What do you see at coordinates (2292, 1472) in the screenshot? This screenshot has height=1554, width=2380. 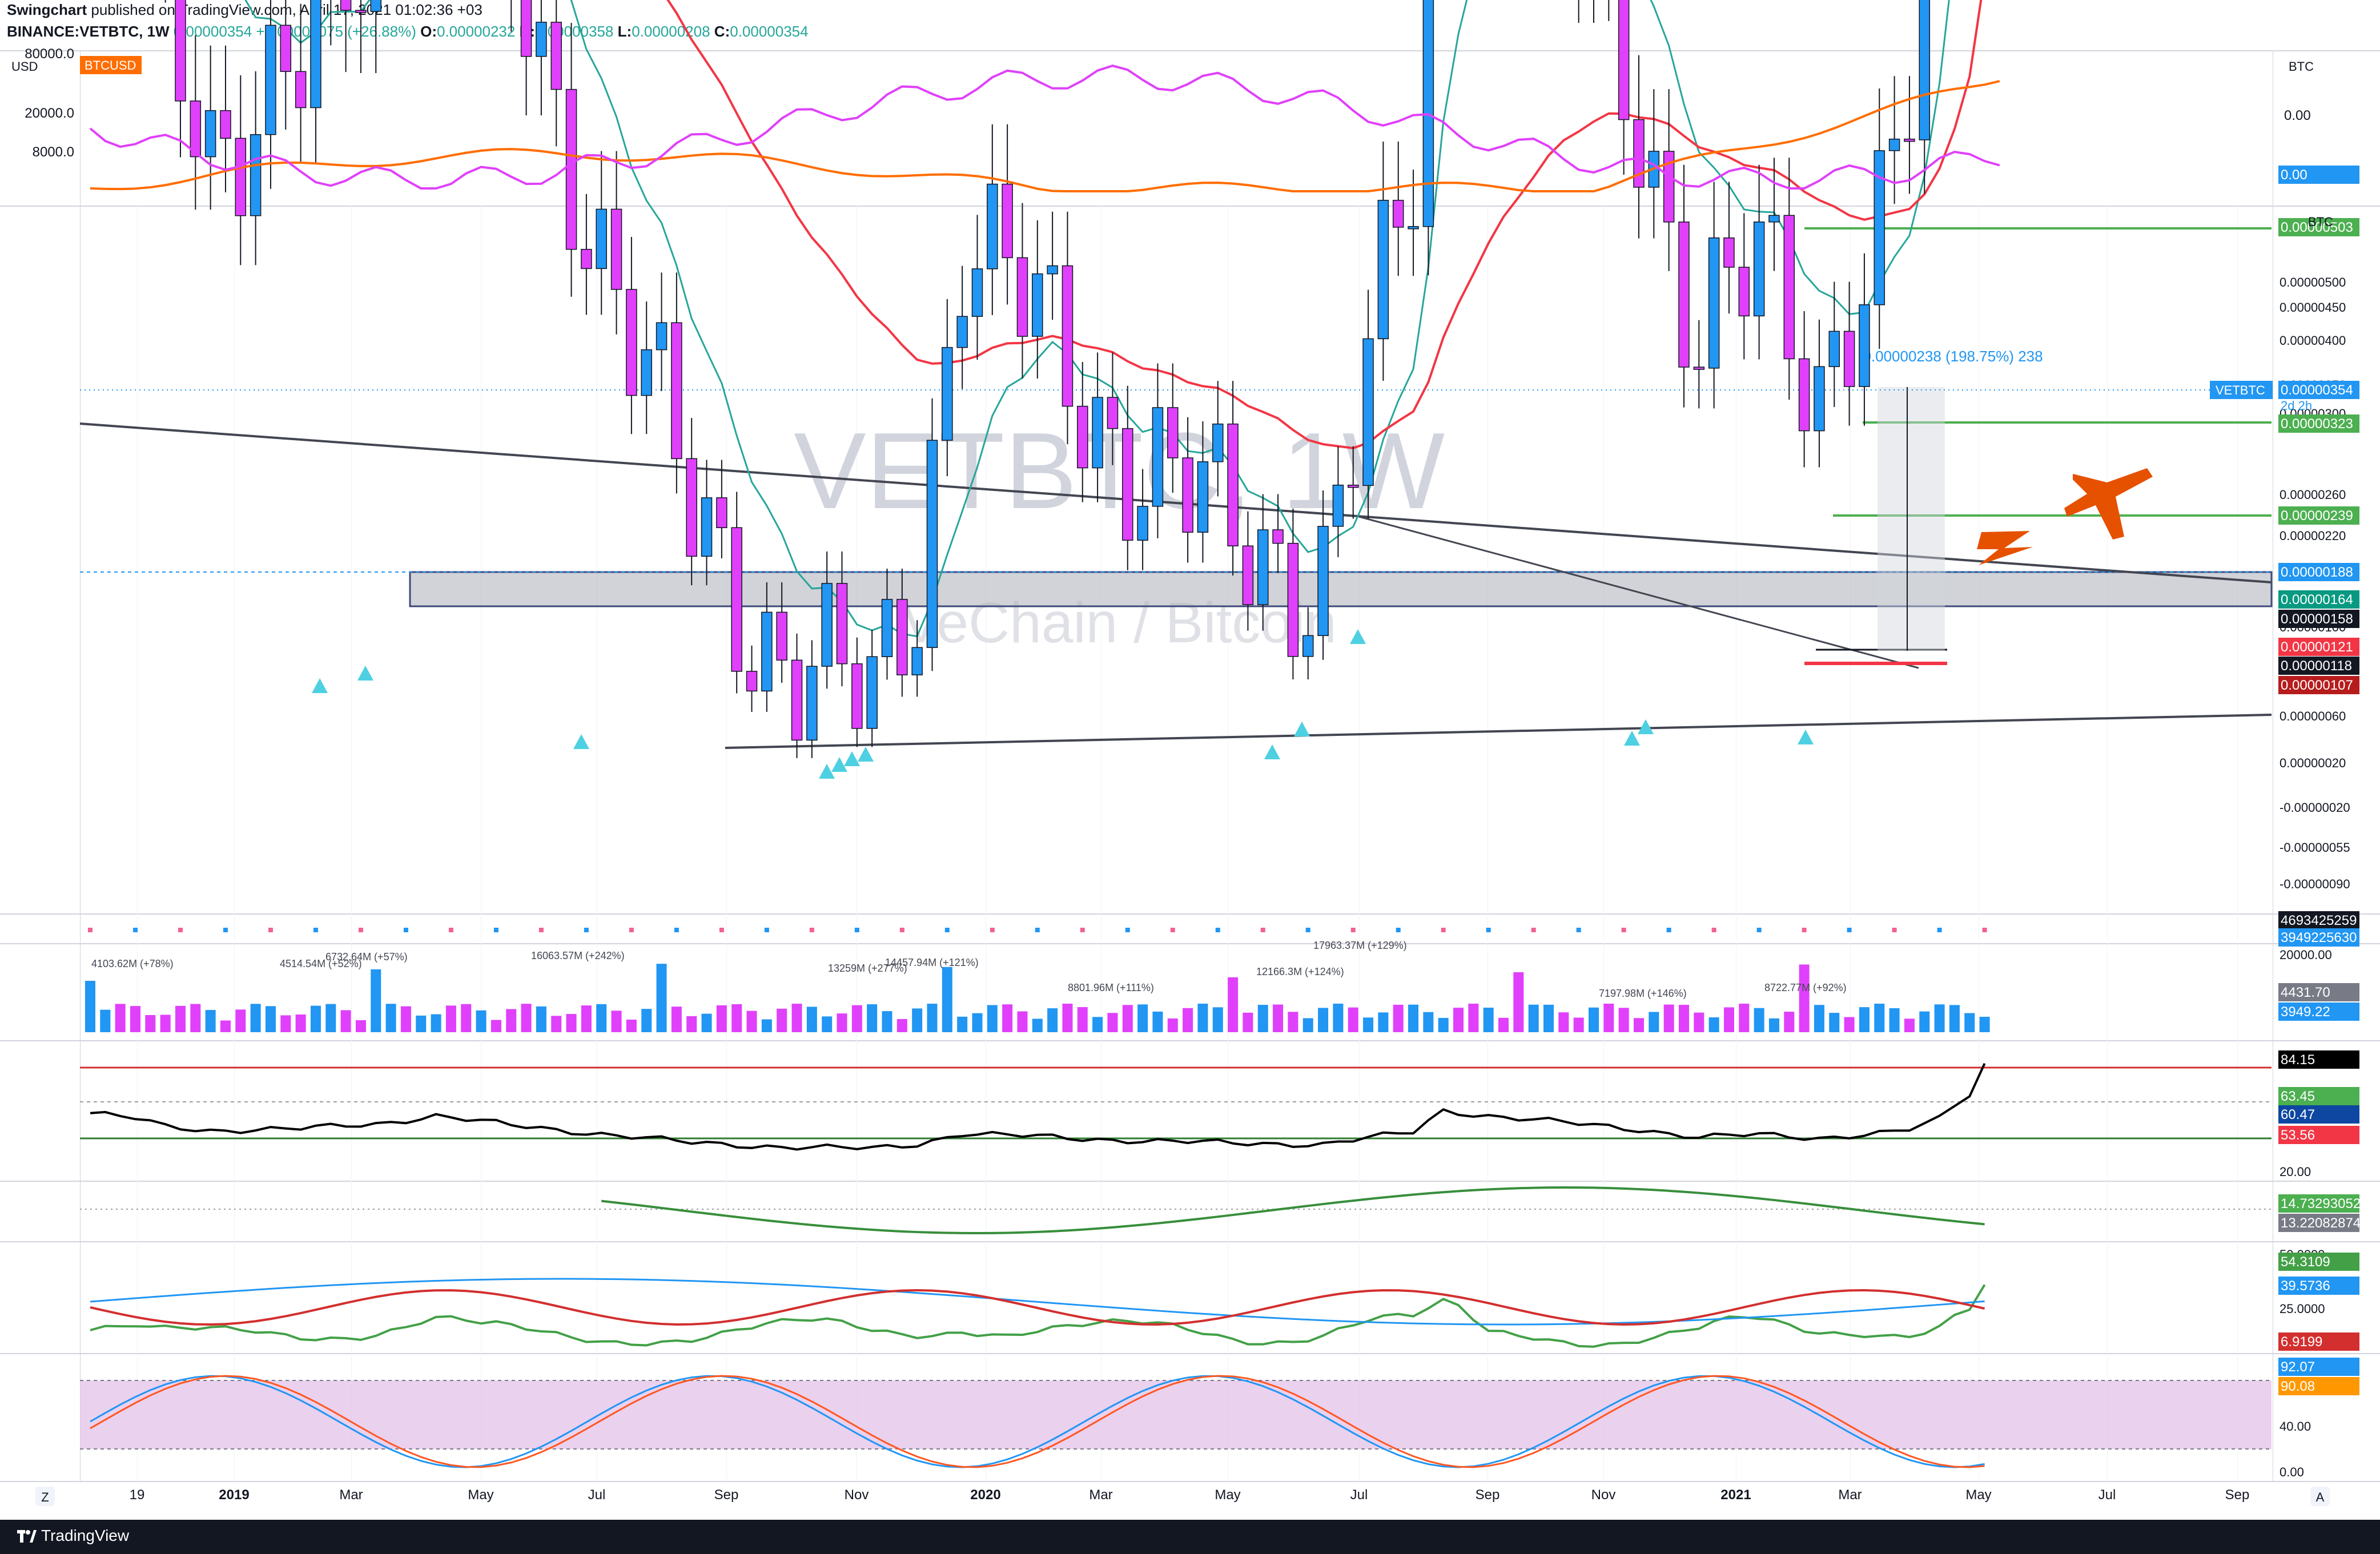 I see `stoch-axis-tick: 0.00` at bounding box center [2292, 1472].